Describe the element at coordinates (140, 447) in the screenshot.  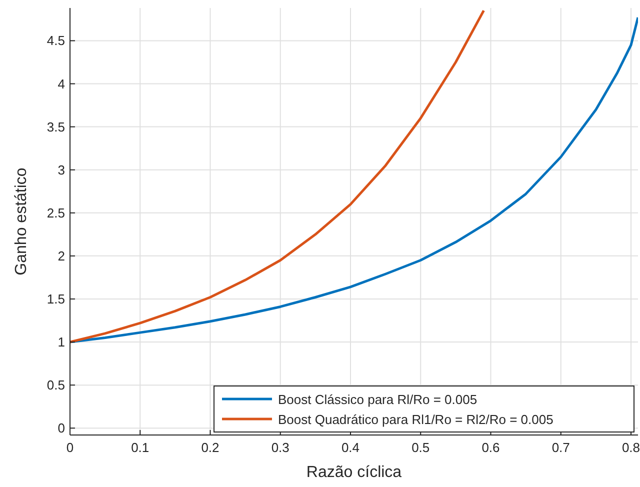
I see `x-tick-label: 0.1` at that location.